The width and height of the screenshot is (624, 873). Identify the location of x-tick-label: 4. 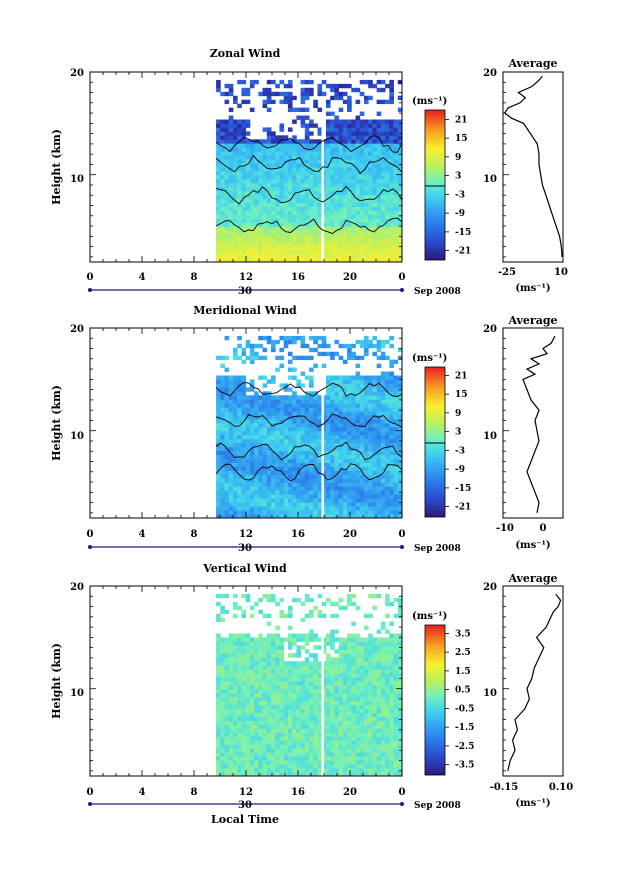
(142, 277).